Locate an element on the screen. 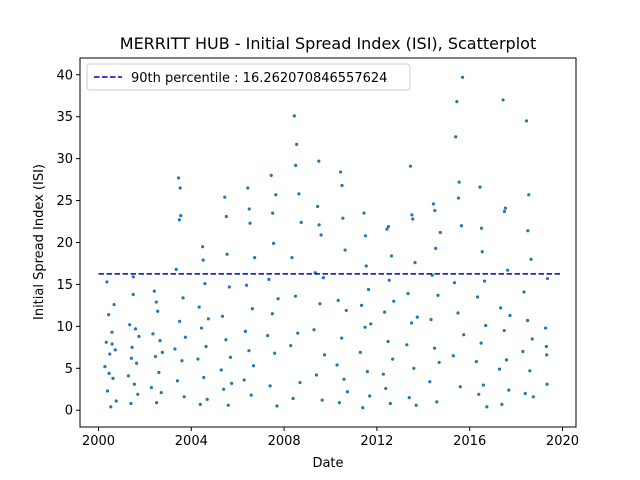  legend-box is located at coordinates (248, 77).